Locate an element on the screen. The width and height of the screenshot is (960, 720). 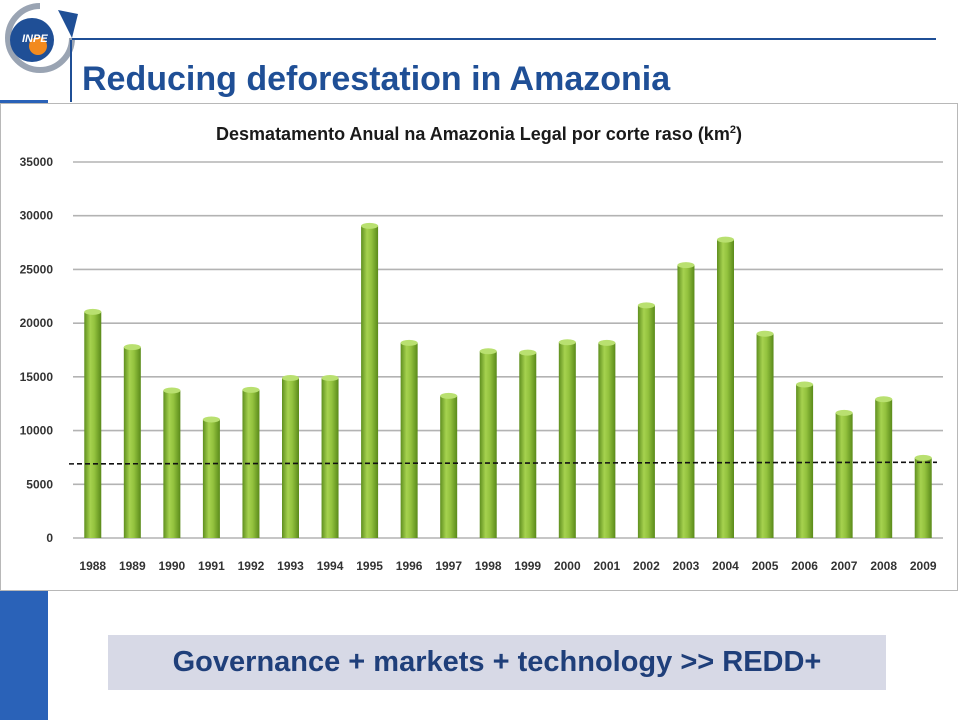
bar-2006 is located at coordinates (805, 461).